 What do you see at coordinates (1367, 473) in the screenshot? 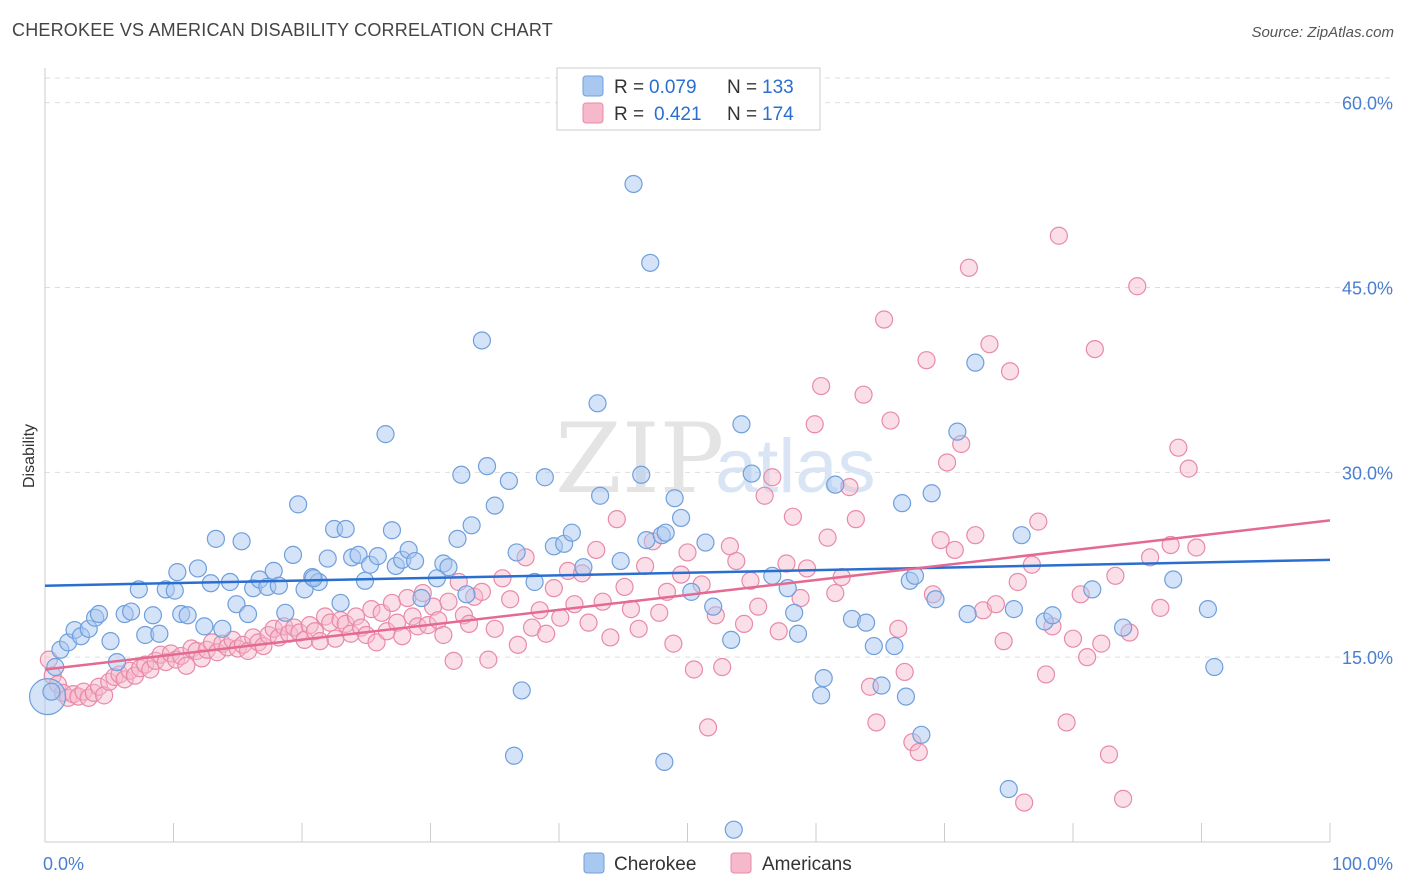
I see `y-tick-label-1: 30.0%` at bounding box center [1367, 473].